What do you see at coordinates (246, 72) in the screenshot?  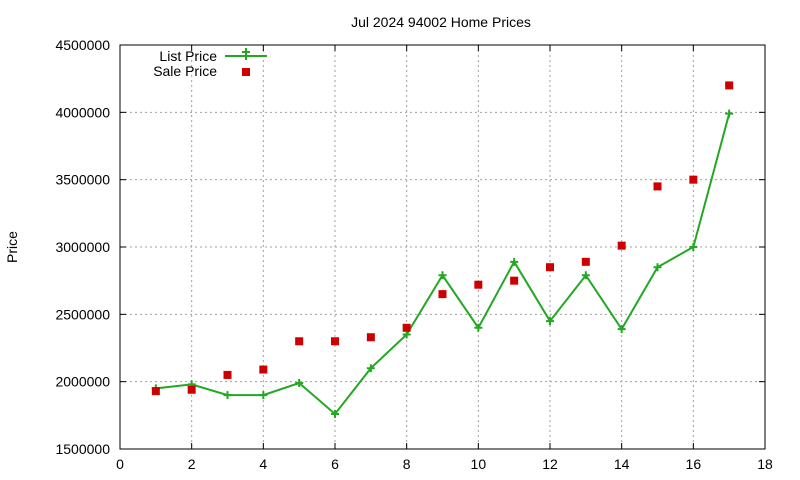 I see `legend-marker-sale-price` at bounding box center [246, 72].